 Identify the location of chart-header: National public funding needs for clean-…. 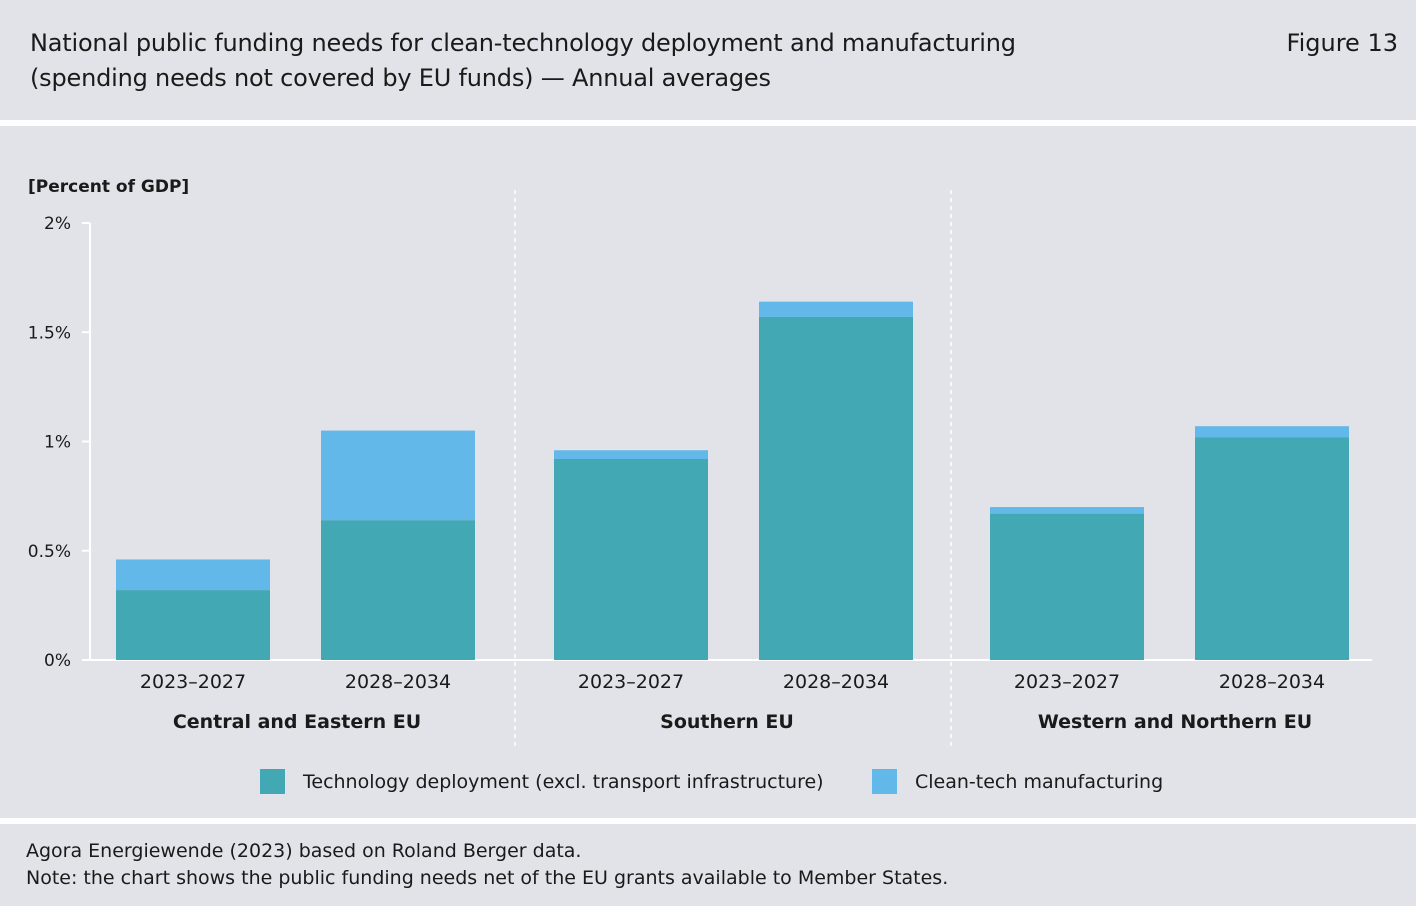
(708, 60).